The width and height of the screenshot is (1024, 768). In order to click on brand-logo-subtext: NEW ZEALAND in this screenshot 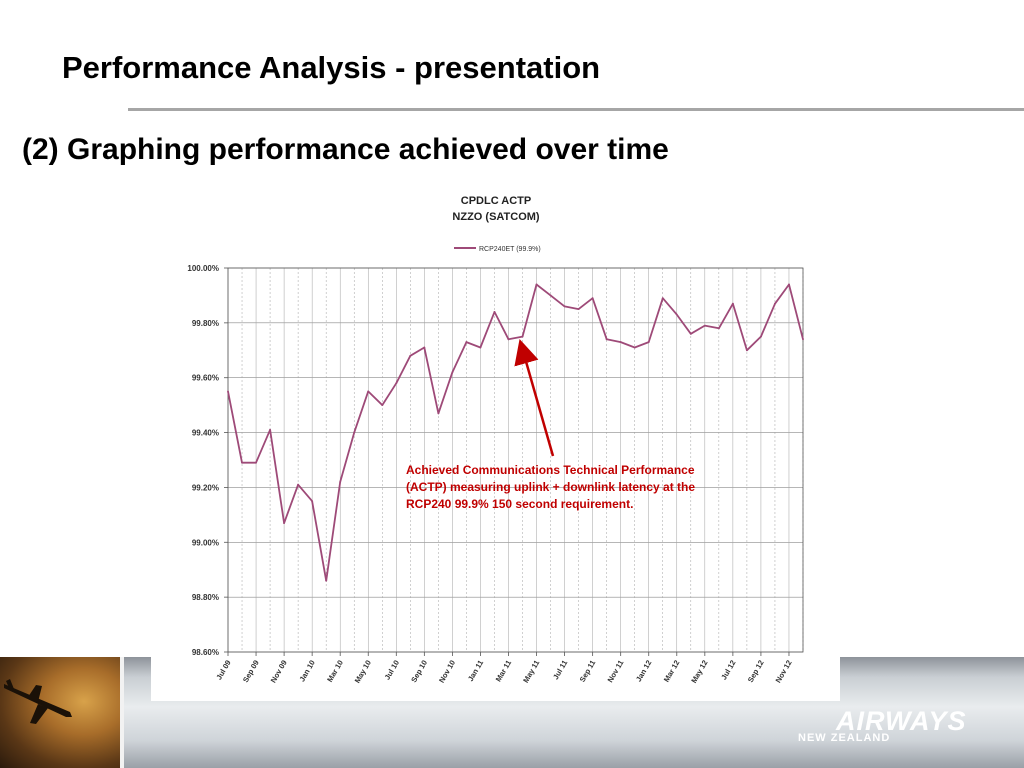, I will do `click(844, 738)`.